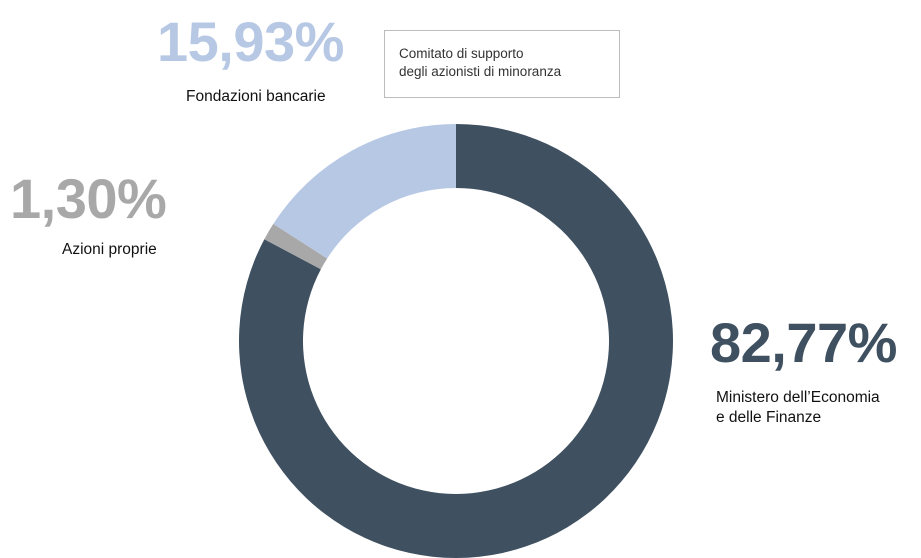 This screenshot has height=558, width=921. I want to click on slice-label-mef-line-2: e delle Finanze, so click(769, 417).